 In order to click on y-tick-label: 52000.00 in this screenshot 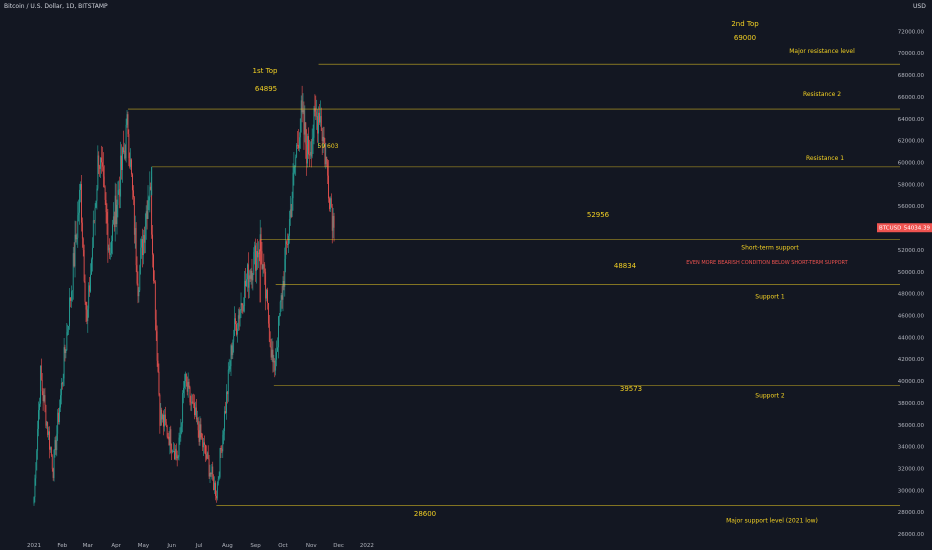, I will do `click(911, 251)`.